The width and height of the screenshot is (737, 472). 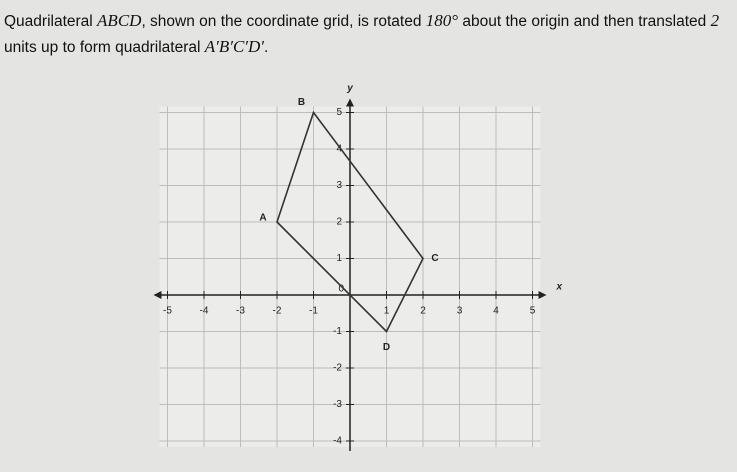 What do you see at coordinates (337, 404) in the screenshot?
I see `y-tick-label: -3` at bounding box center [337, 404].